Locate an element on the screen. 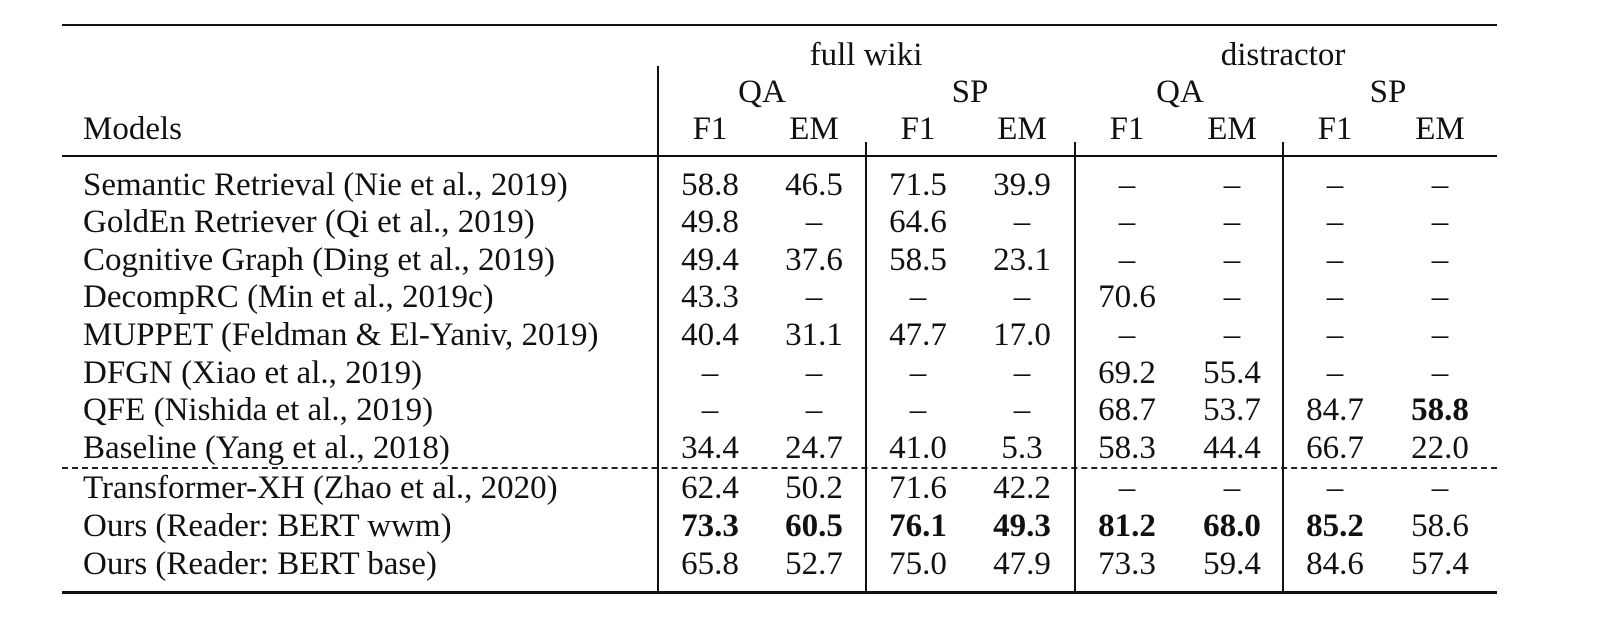 This screenshot has height=626, width=1598. table-cell: 49.8 is located at coordinates (710, 222).